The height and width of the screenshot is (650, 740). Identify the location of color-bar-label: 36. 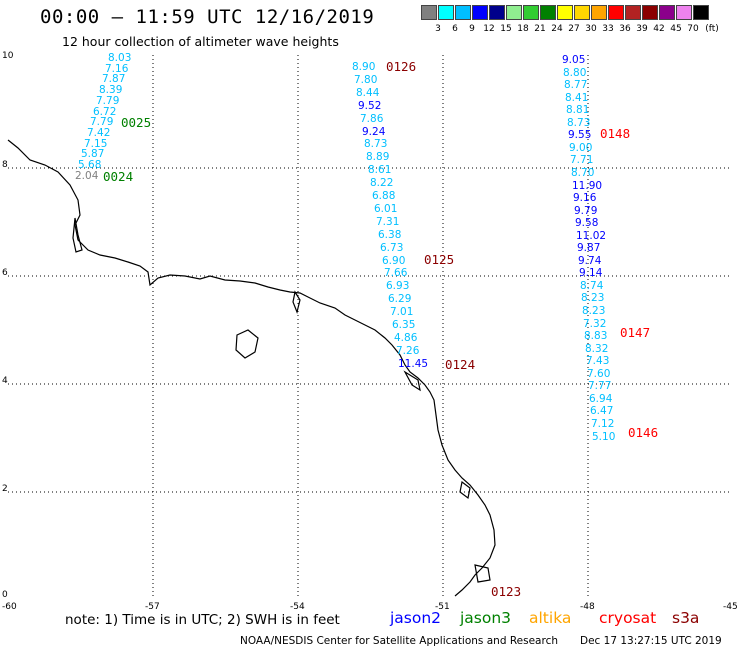
(625, 29).